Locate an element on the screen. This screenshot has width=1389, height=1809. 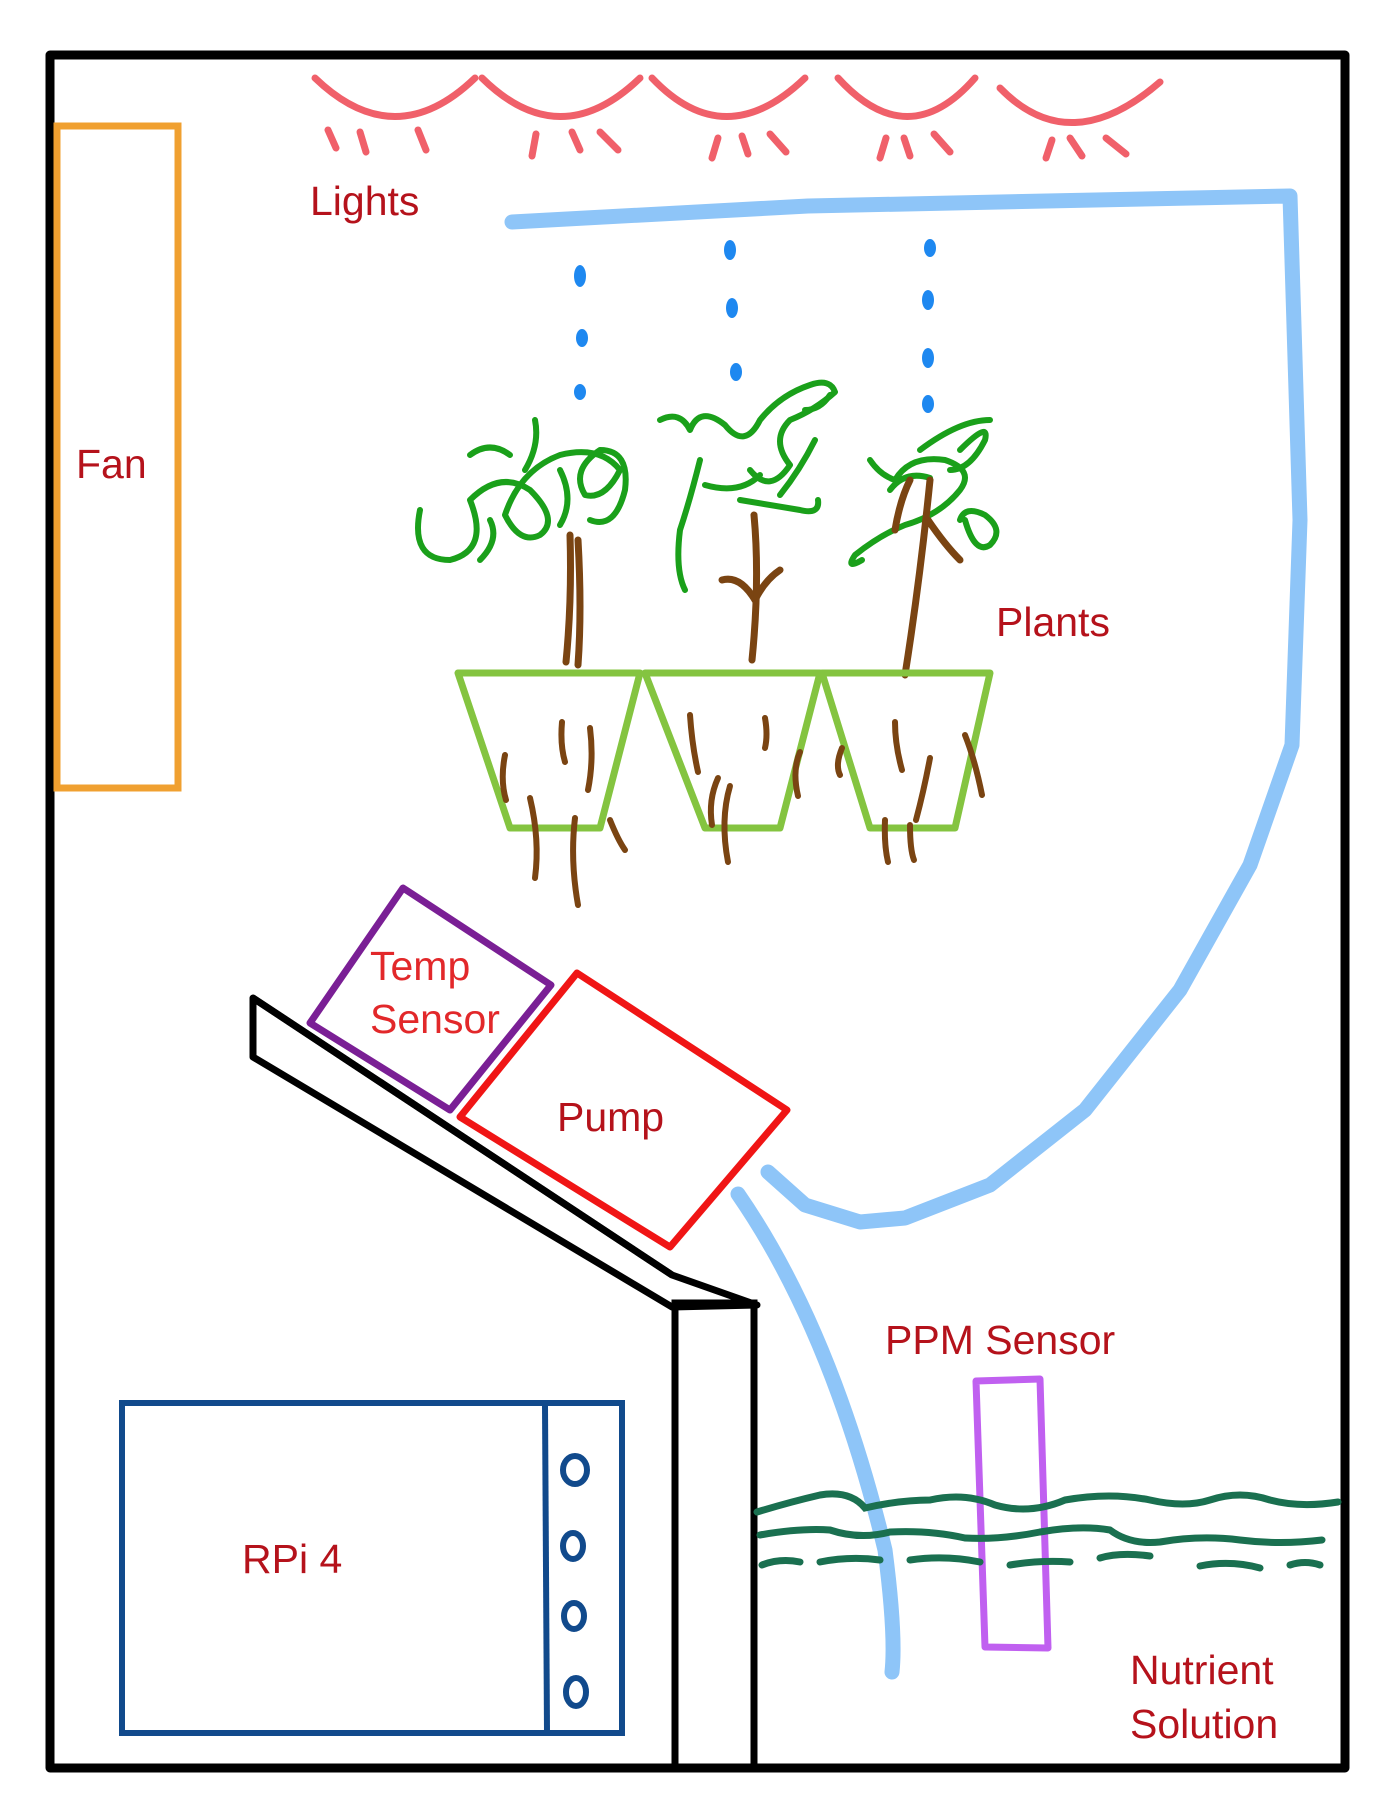
grow-lights is located at coordinates (737, 118).